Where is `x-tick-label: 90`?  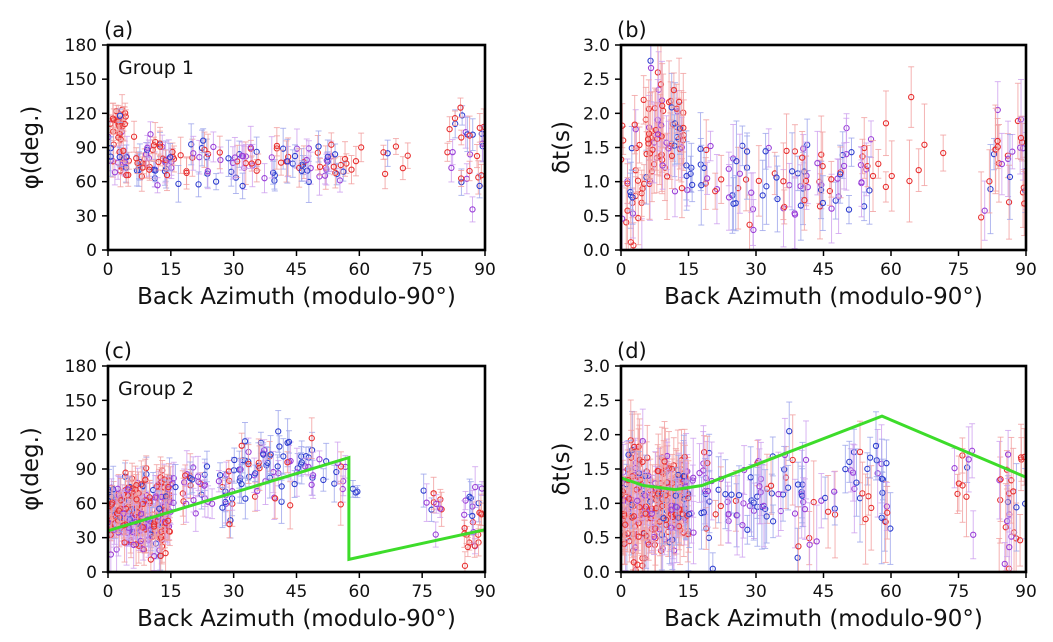 x-tick-label: 90 is located at coordinates (1026, 270).